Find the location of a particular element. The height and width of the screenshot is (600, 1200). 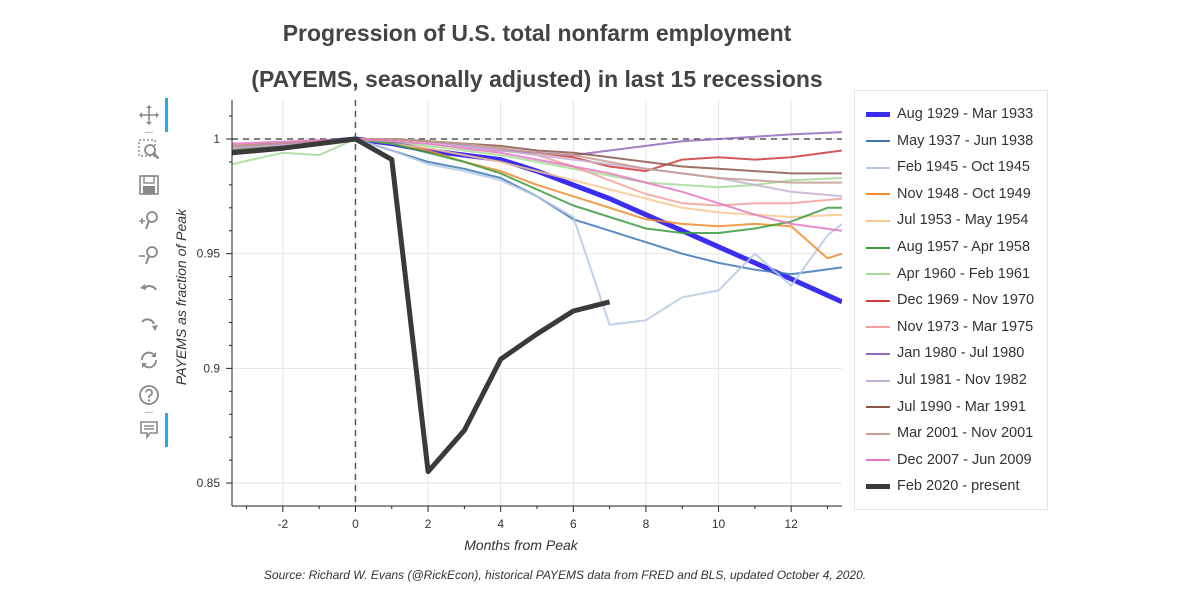

help-tool-icon is located at coordinates (149, 395).